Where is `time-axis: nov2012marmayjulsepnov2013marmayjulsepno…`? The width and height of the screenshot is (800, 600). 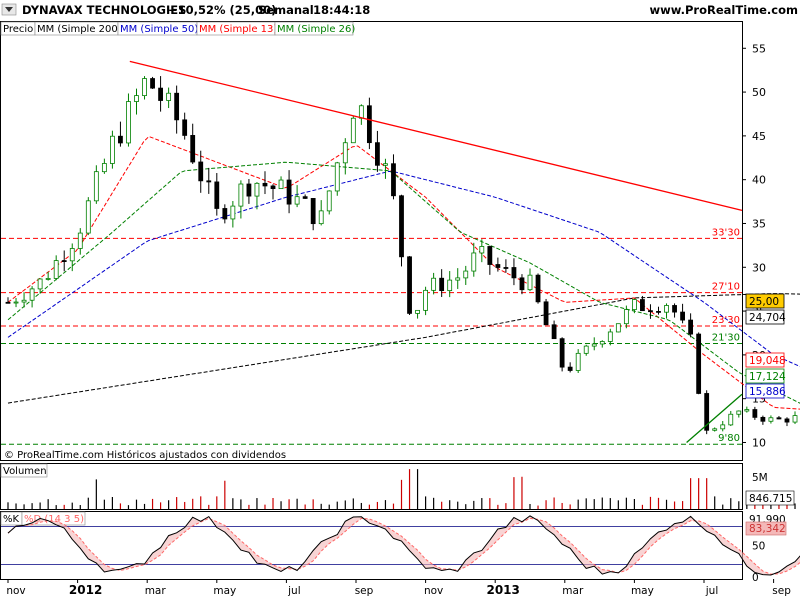 time-axis: nov2012marmayjulsepnov2013marmayjulsepno… is located at coordinates (398, 588).